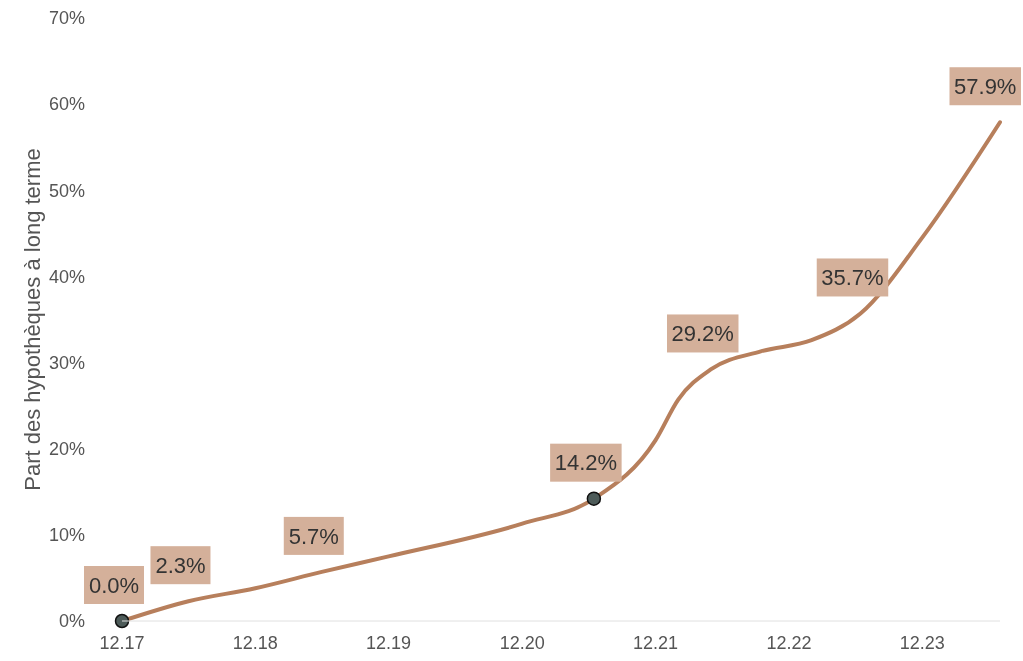 The image size is (1023, 661). I want to click on data-label: 35.7%, so click(852, 278).